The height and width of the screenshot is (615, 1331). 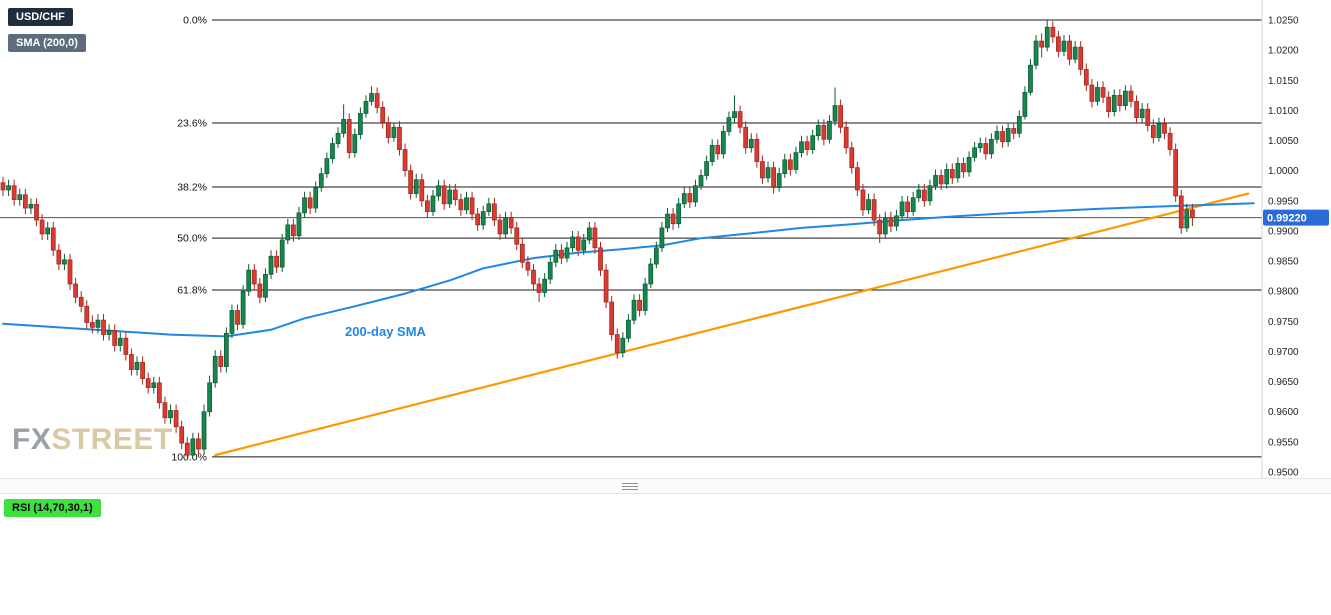 I want to click on price-axis-label: 1.0200, so click(x=1283, y=51).